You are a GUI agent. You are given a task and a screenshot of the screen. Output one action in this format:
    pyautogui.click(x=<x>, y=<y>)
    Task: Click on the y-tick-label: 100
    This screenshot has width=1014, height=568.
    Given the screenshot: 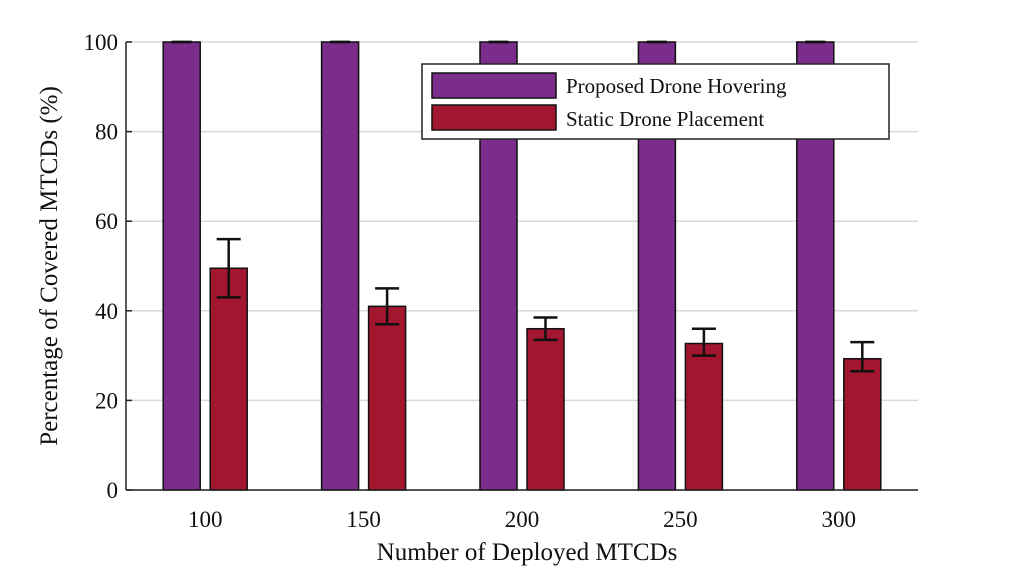 What is the action you would take?
    pyautogui.click(x=101, y=42)
    